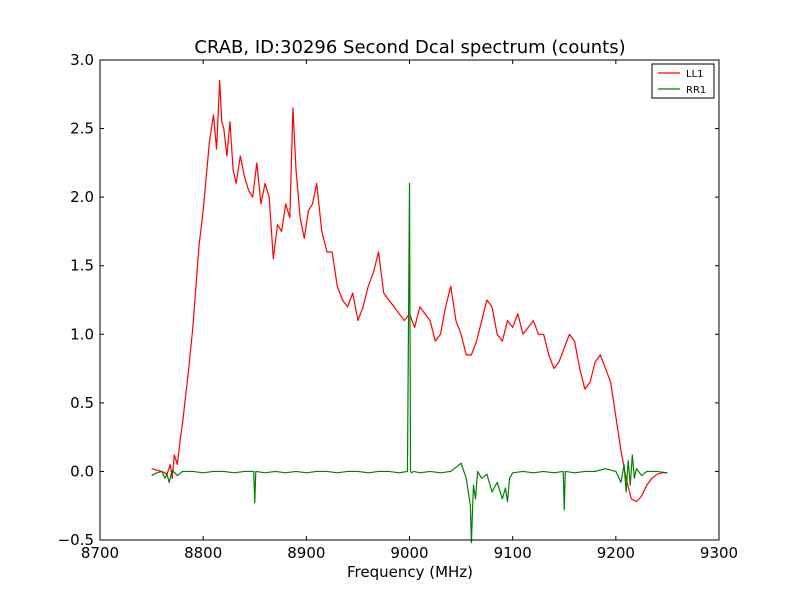  I want to click on y-tick-label: 0.5, so click(82, 403).